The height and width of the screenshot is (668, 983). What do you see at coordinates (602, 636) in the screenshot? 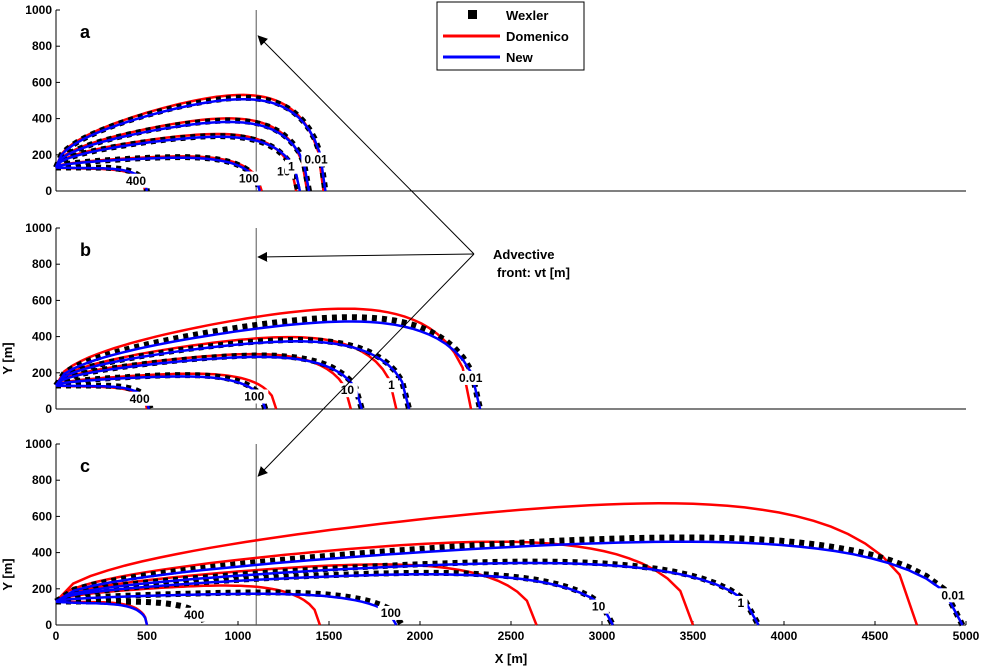
I see `x-tick-label: 3000` at bounding box center [602, 636].